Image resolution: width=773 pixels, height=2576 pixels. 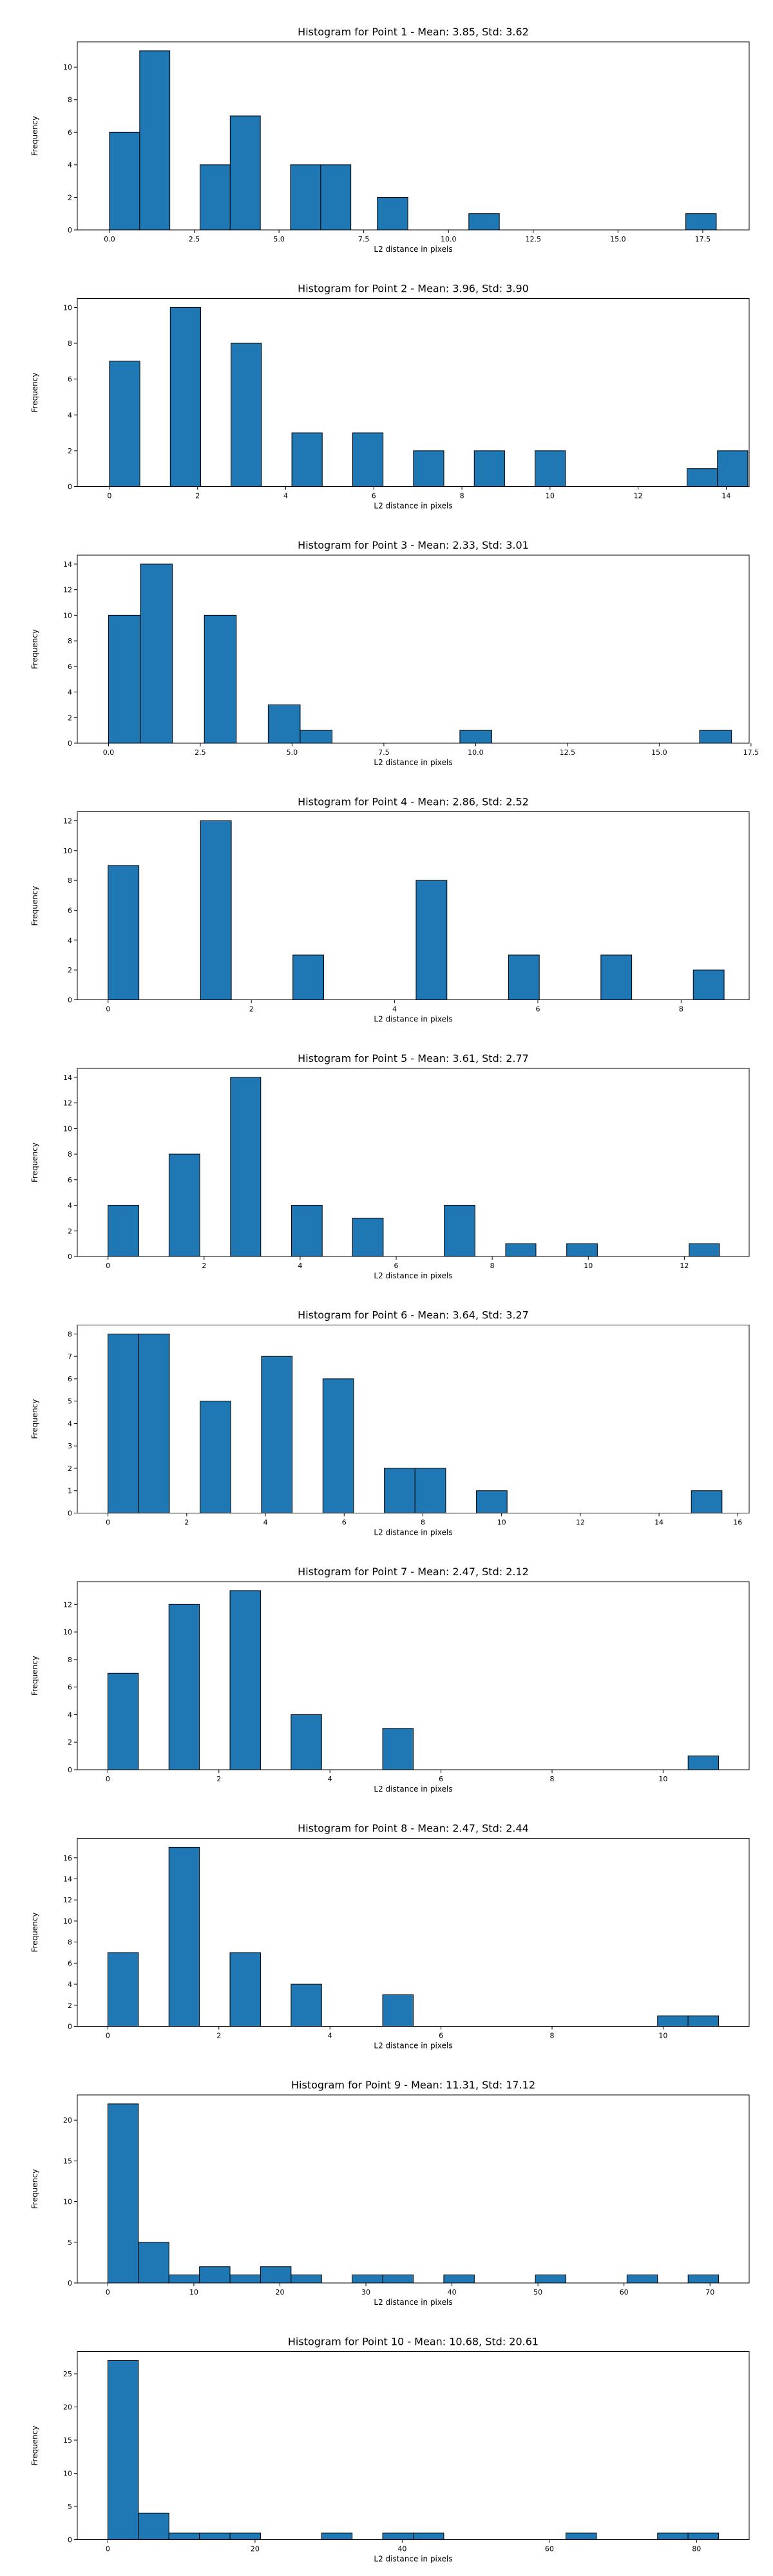 What do you see at coordinates (703, 239) in the screenshot?
I see `x-tick-label: 17.5` at bounding box center [703, 239].